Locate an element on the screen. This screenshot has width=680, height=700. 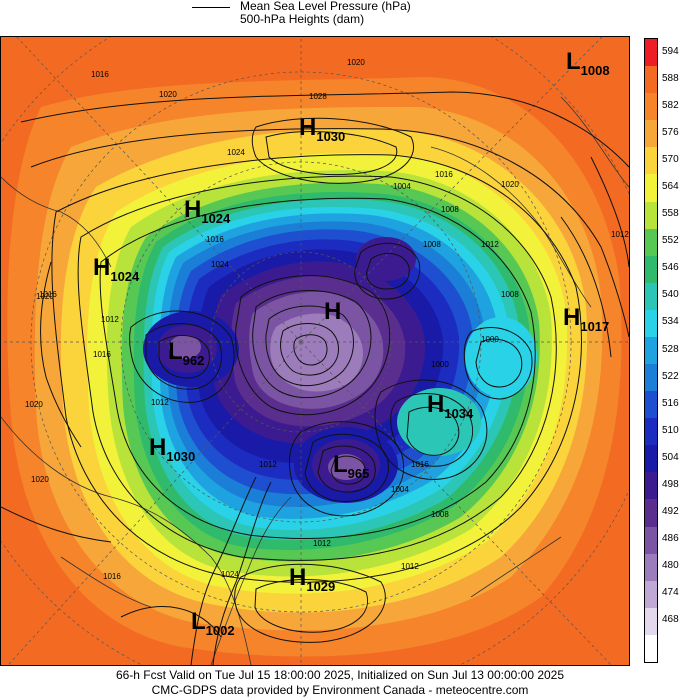
colorbar-tick-label: 516 is located at coordinates (670, 403).